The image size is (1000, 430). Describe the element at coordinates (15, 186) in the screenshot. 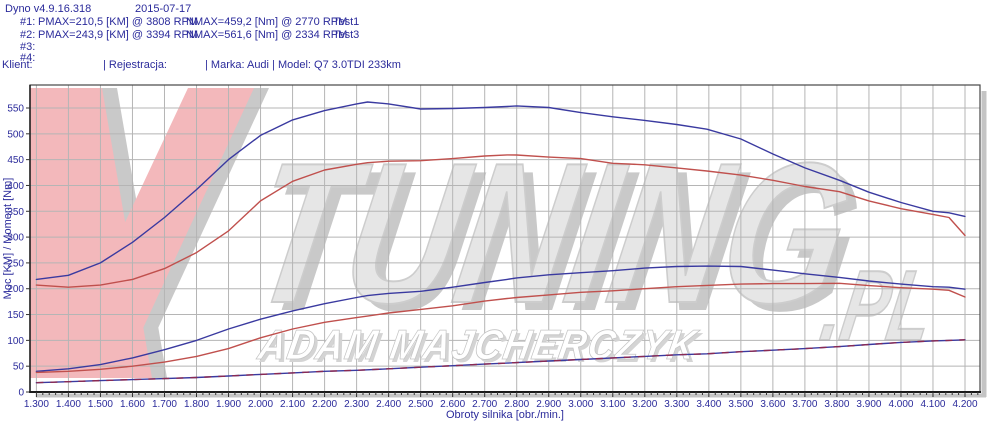

I see `y-tick-label: 400` at that location.